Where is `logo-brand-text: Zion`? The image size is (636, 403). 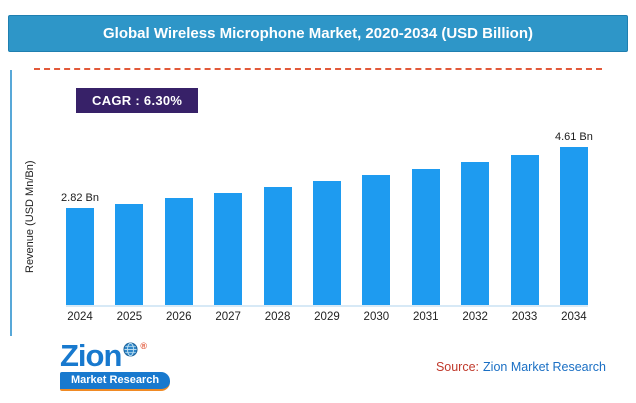 logo-brand-text: Zion is located at coordinates (91, 355).